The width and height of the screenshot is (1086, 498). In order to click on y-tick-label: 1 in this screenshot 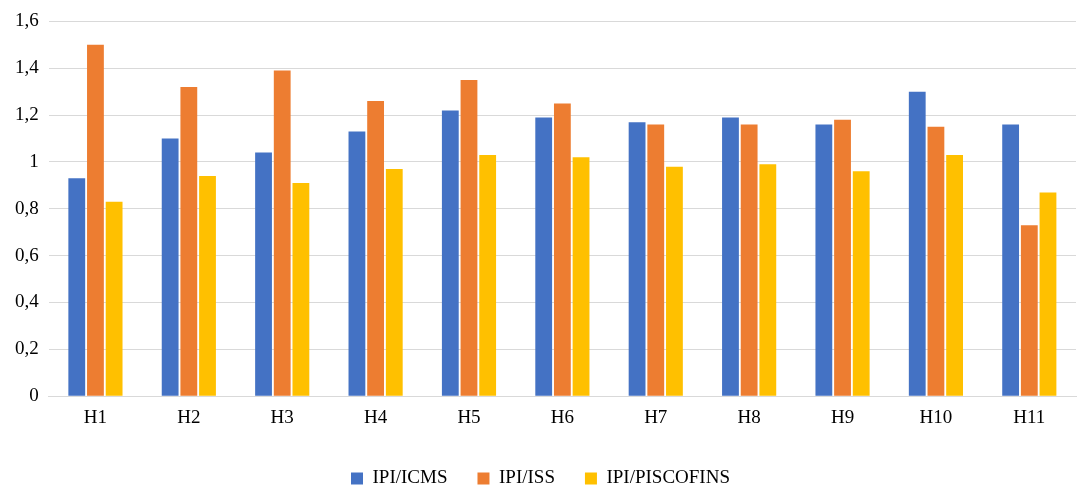, I will do `click(34, 160)`.